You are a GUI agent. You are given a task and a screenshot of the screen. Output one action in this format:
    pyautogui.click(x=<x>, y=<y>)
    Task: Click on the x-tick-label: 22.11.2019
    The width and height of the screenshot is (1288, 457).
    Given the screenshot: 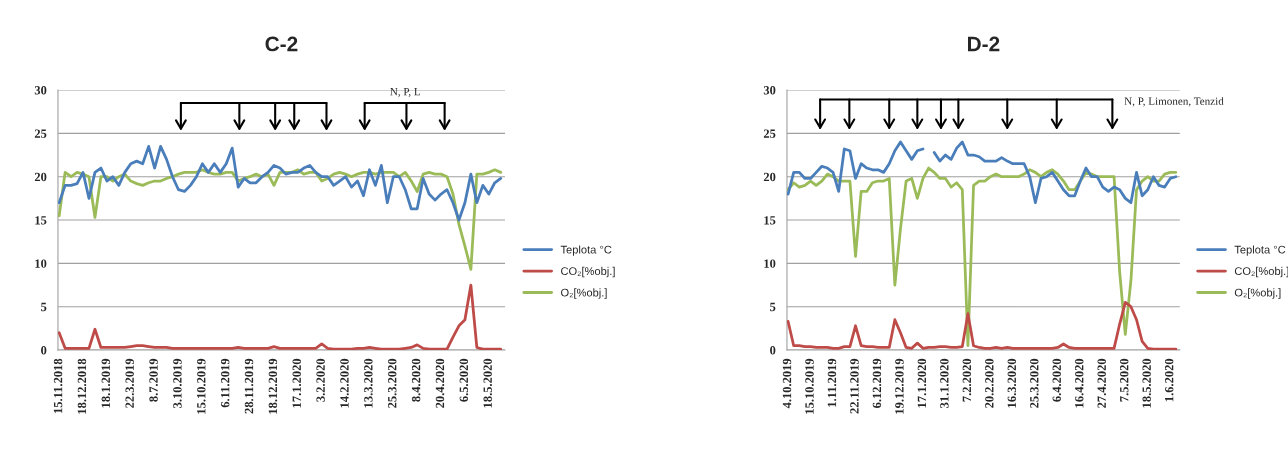 What is the action you would take?
    pyautogui.click(x=854, y=386)
    